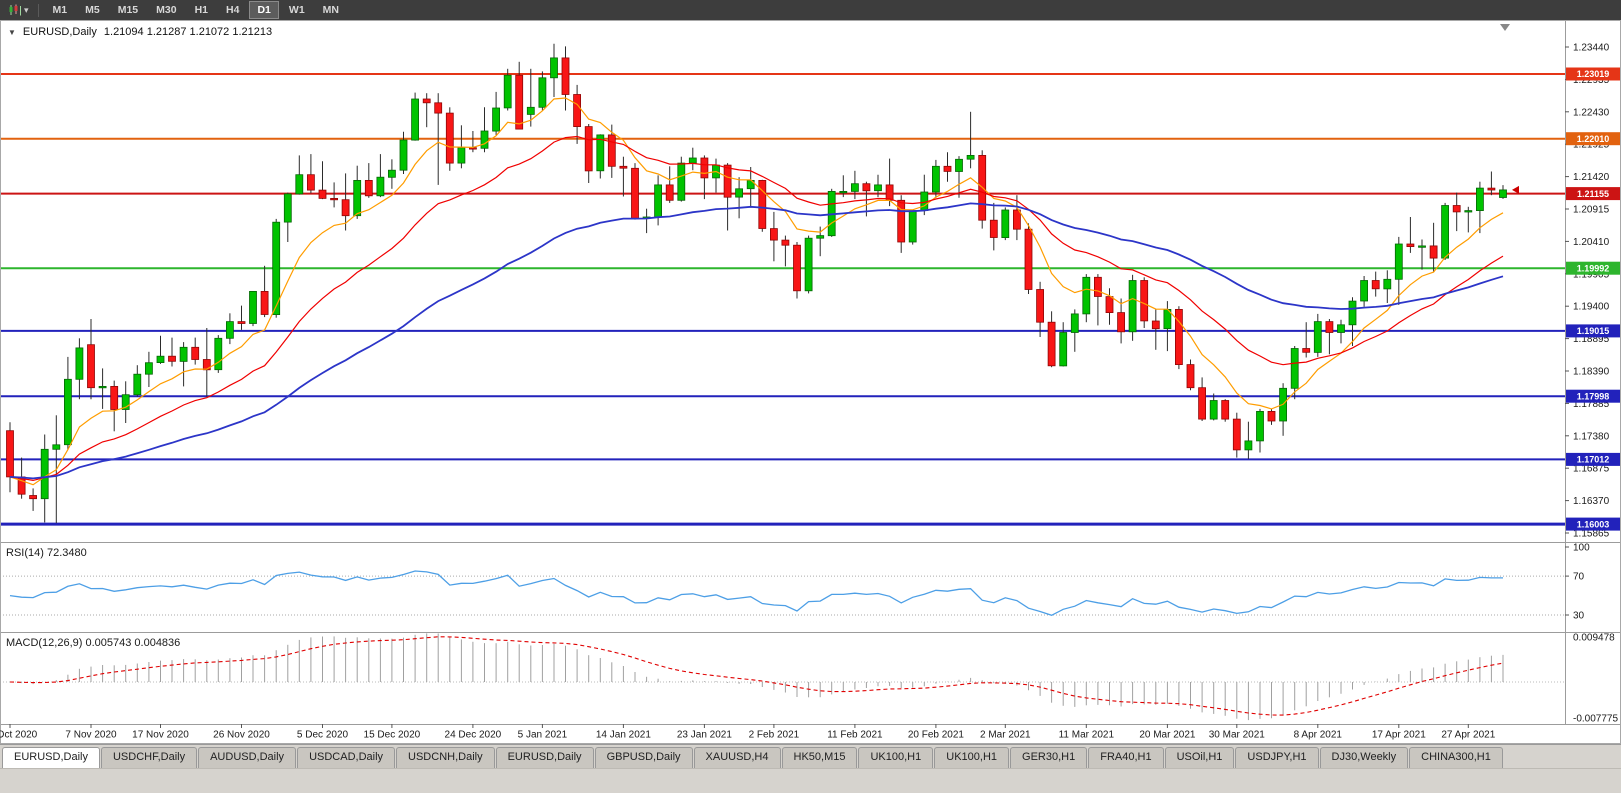 This screenshot has width=1621, height=793. I want to click on date-axis-label: 7 Nov 2020, so click(91, 735).